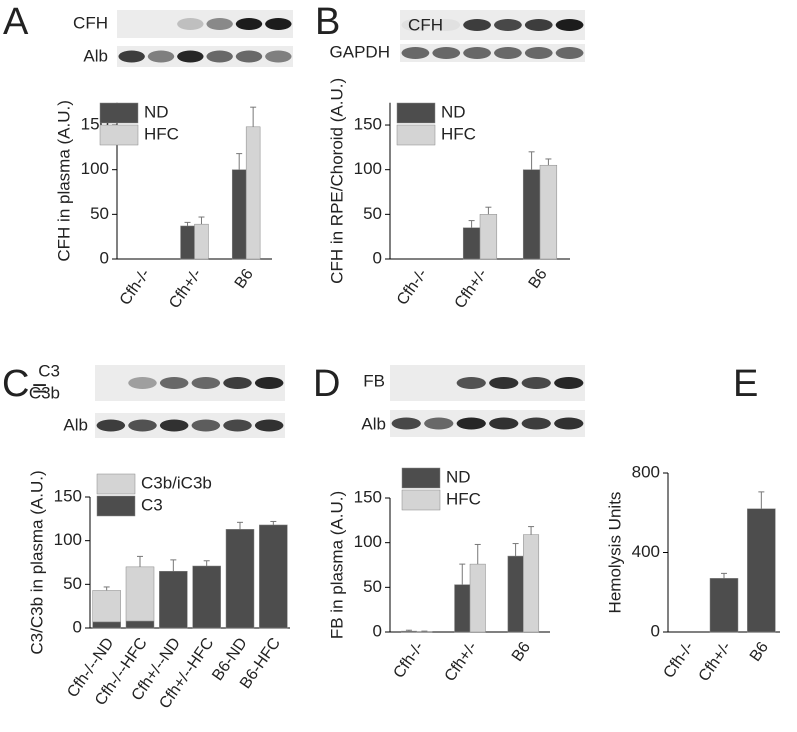 The height and width of the screenshot is (732, 797). What do you see at coordinates (63, 181) in the screenshot?
I see `y-axis-label: CFH in plasma (A.U.)` at bounding box center [63, 181].